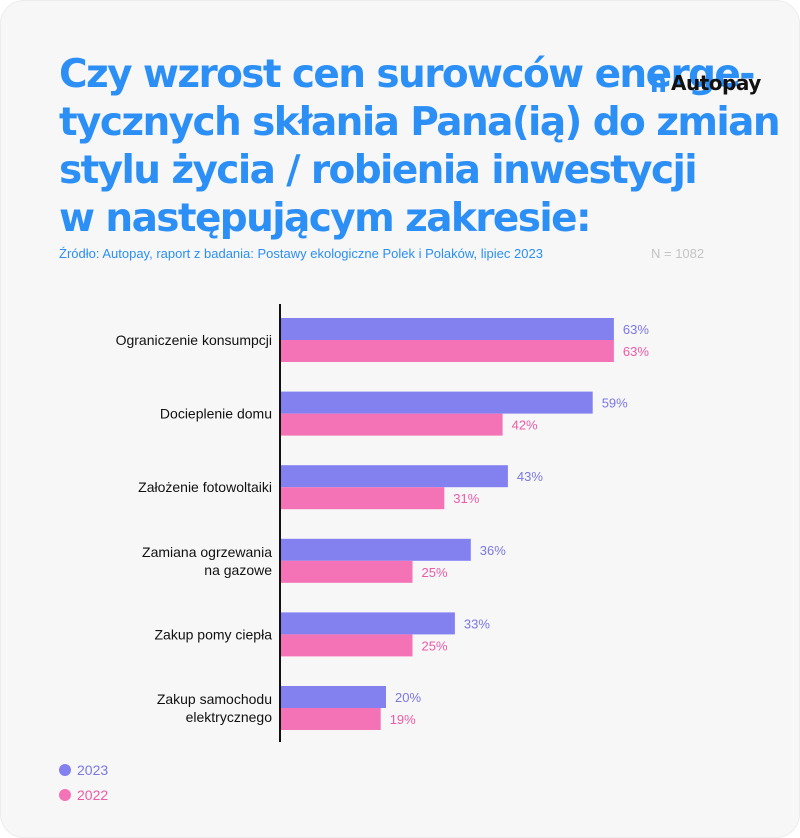 This screenshot has width=800, height=838. I want to click on sample-size: N = 1082, so click(678, 253).